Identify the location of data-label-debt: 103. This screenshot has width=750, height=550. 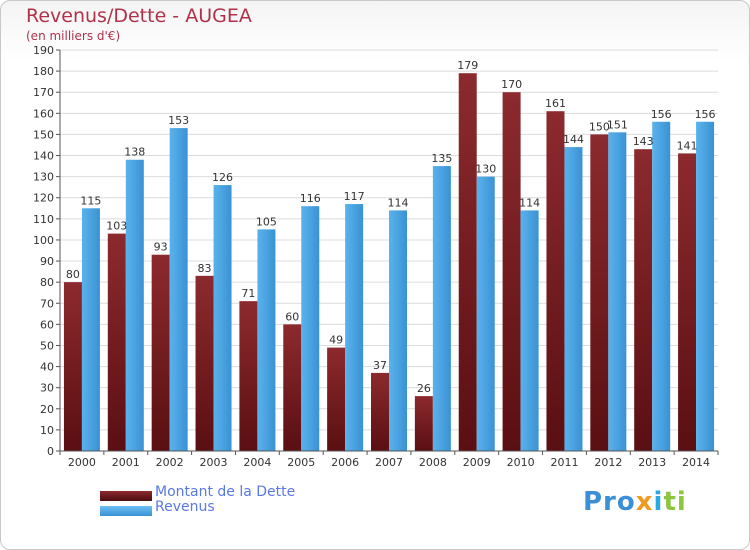
(116, 226).